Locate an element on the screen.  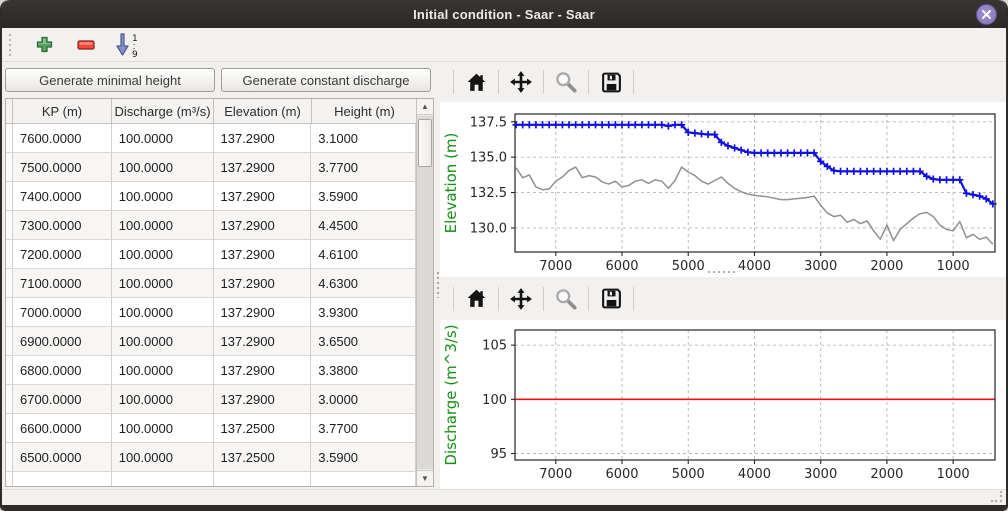
table-cell: 3.1000 is located at coordinates (363, 138).